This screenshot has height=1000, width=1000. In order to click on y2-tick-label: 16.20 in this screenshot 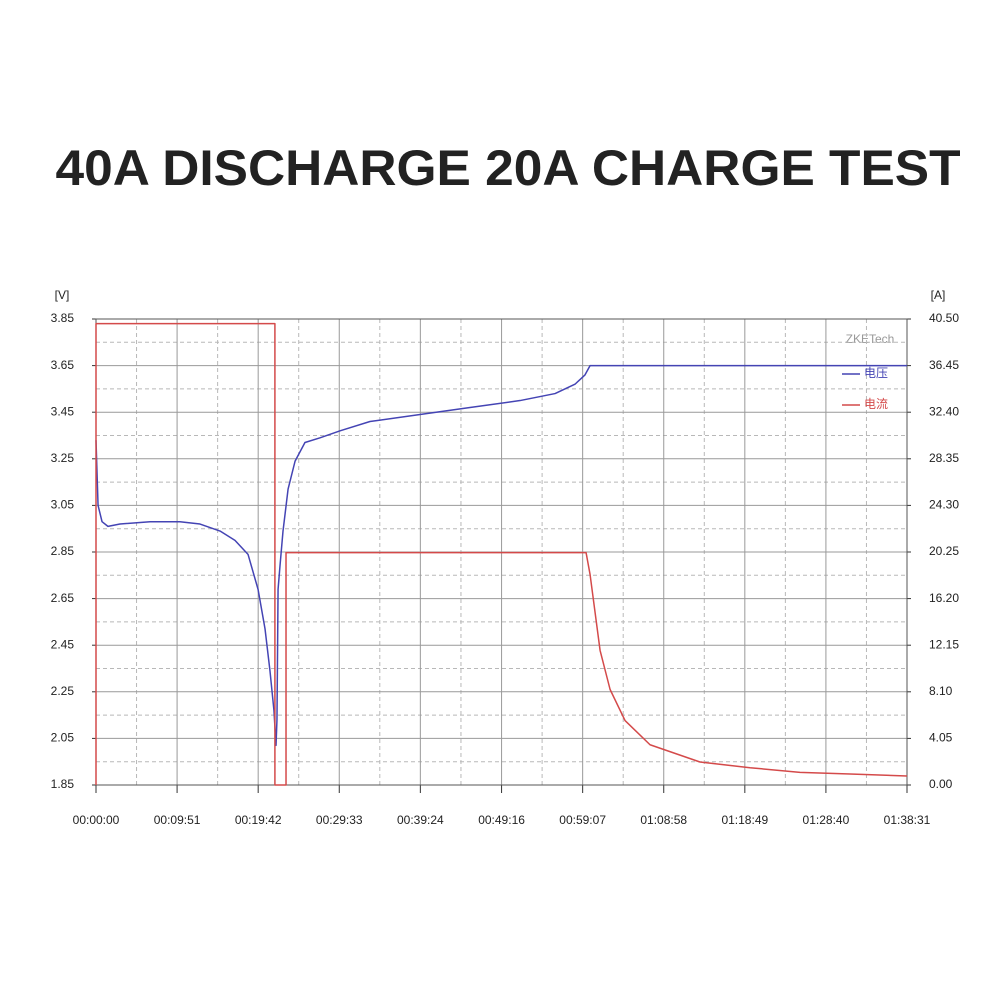, I will do `click(944, 598)`.